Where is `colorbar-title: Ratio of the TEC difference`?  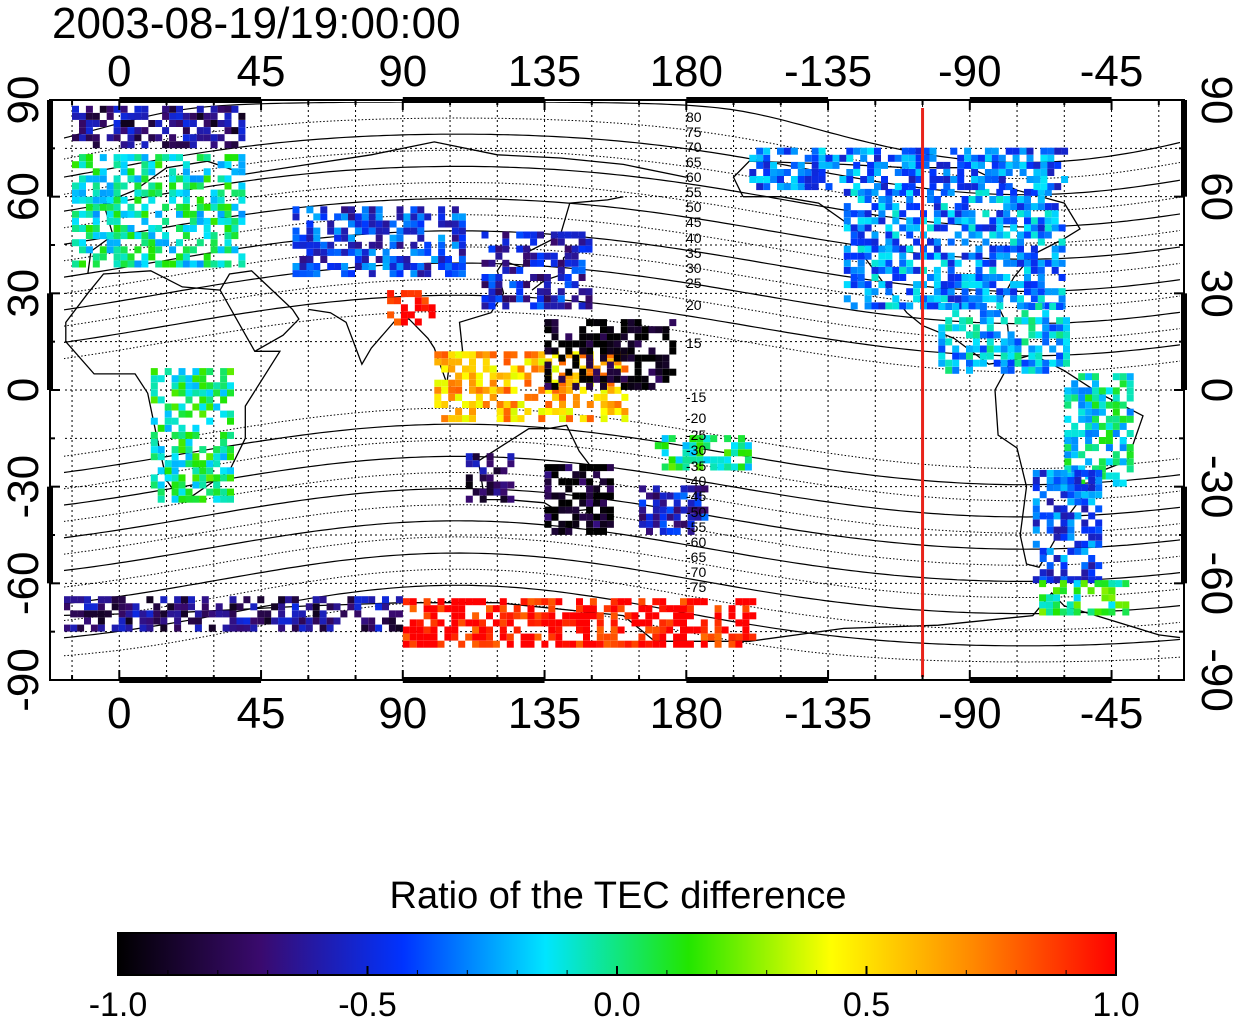
colorbar-title: Ratio of the TEC difference is located at coordinates (618, 896).